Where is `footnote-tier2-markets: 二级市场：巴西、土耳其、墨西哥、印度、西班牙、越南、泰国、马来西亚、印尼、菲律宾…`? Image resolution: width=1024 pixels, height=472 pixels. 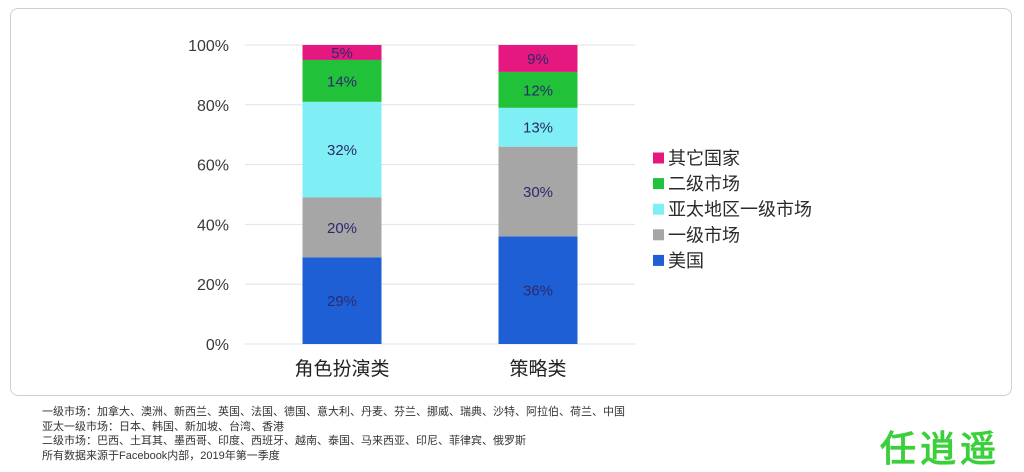 footnote-tier2-markets: 二级市场：巴西、土耳其、墨西哥、印度、西班牙、越南、泰国、马来西亚、印尼、菲律宾… is located at coordinates (284, 441).